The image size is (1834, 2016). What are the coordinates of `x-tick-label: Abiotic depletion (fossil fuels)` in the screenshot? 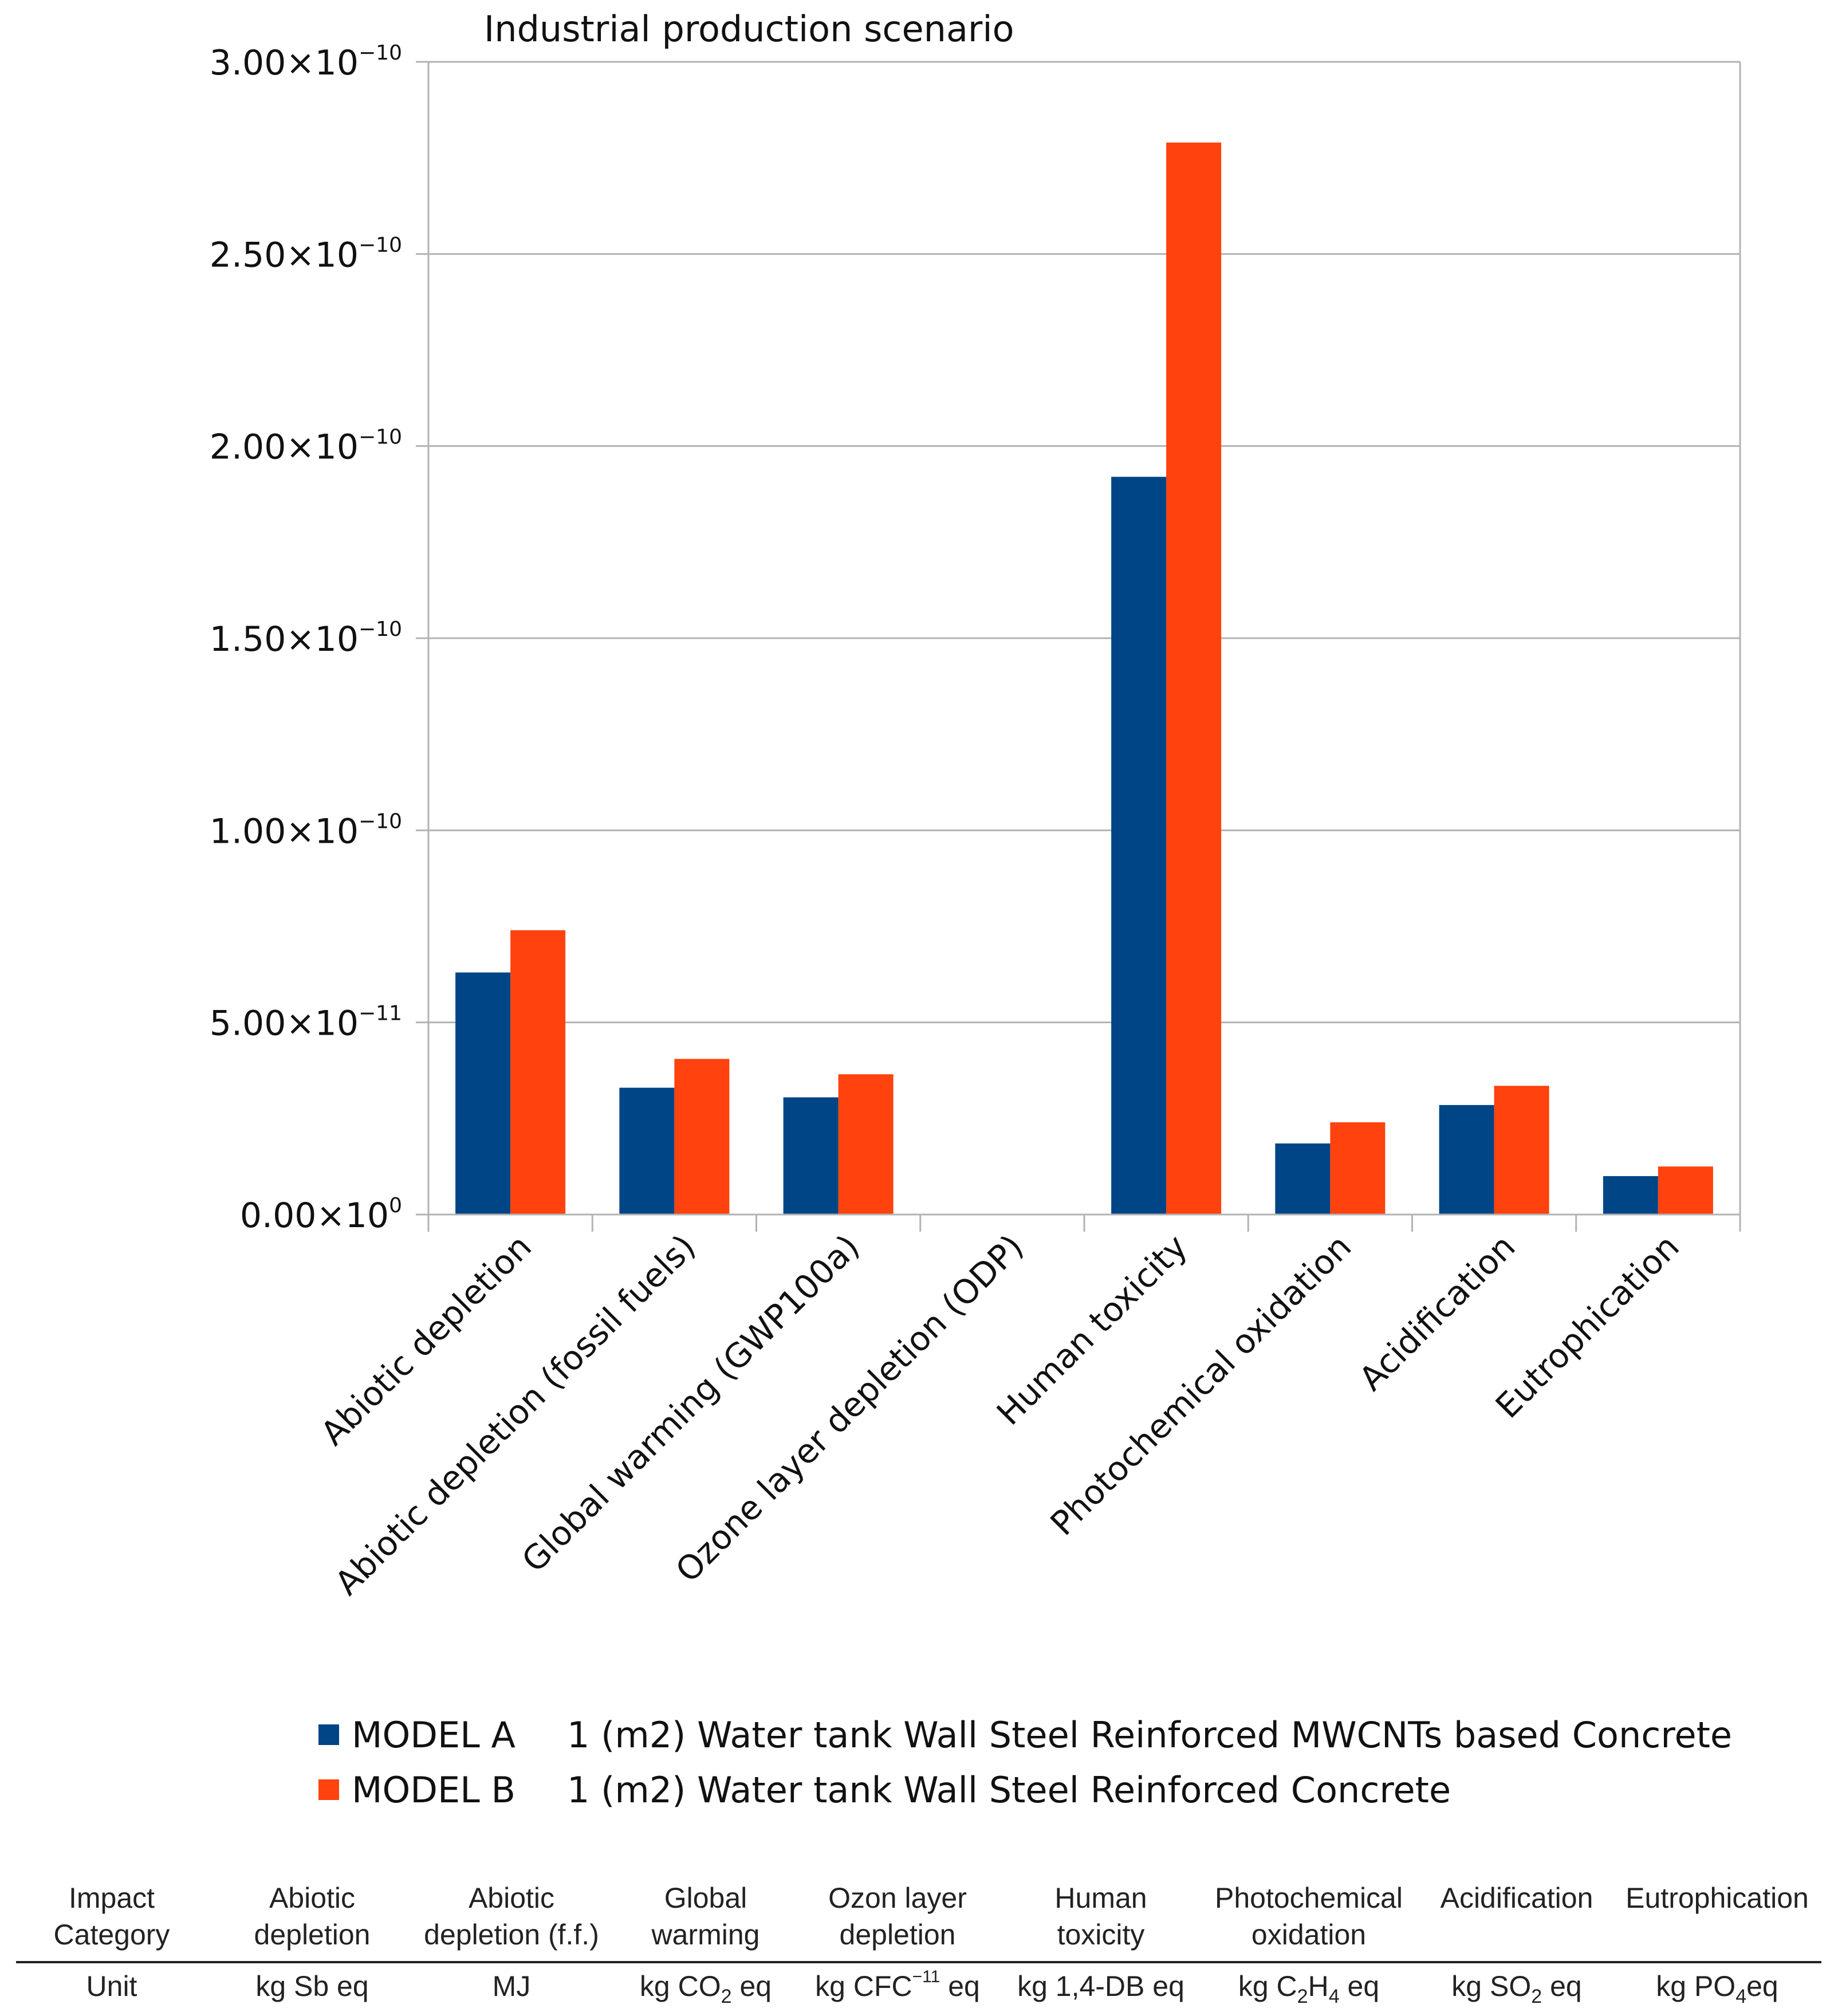 It's located at (515, 1415).